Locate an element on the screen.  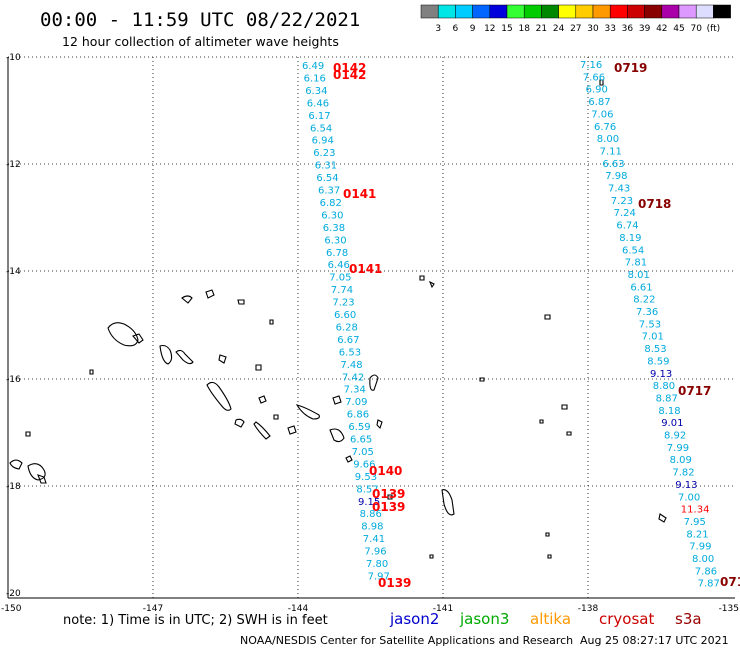
generated-timestamp: Aug 25 08:27:17 UTC 2021 is located at coordinates (654, 640).